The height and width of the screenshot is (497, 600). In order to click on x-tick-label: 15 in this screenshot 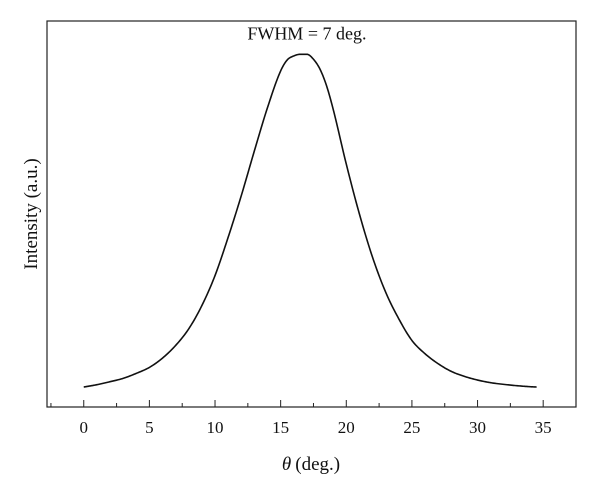, I will do `click(280, 427)`.